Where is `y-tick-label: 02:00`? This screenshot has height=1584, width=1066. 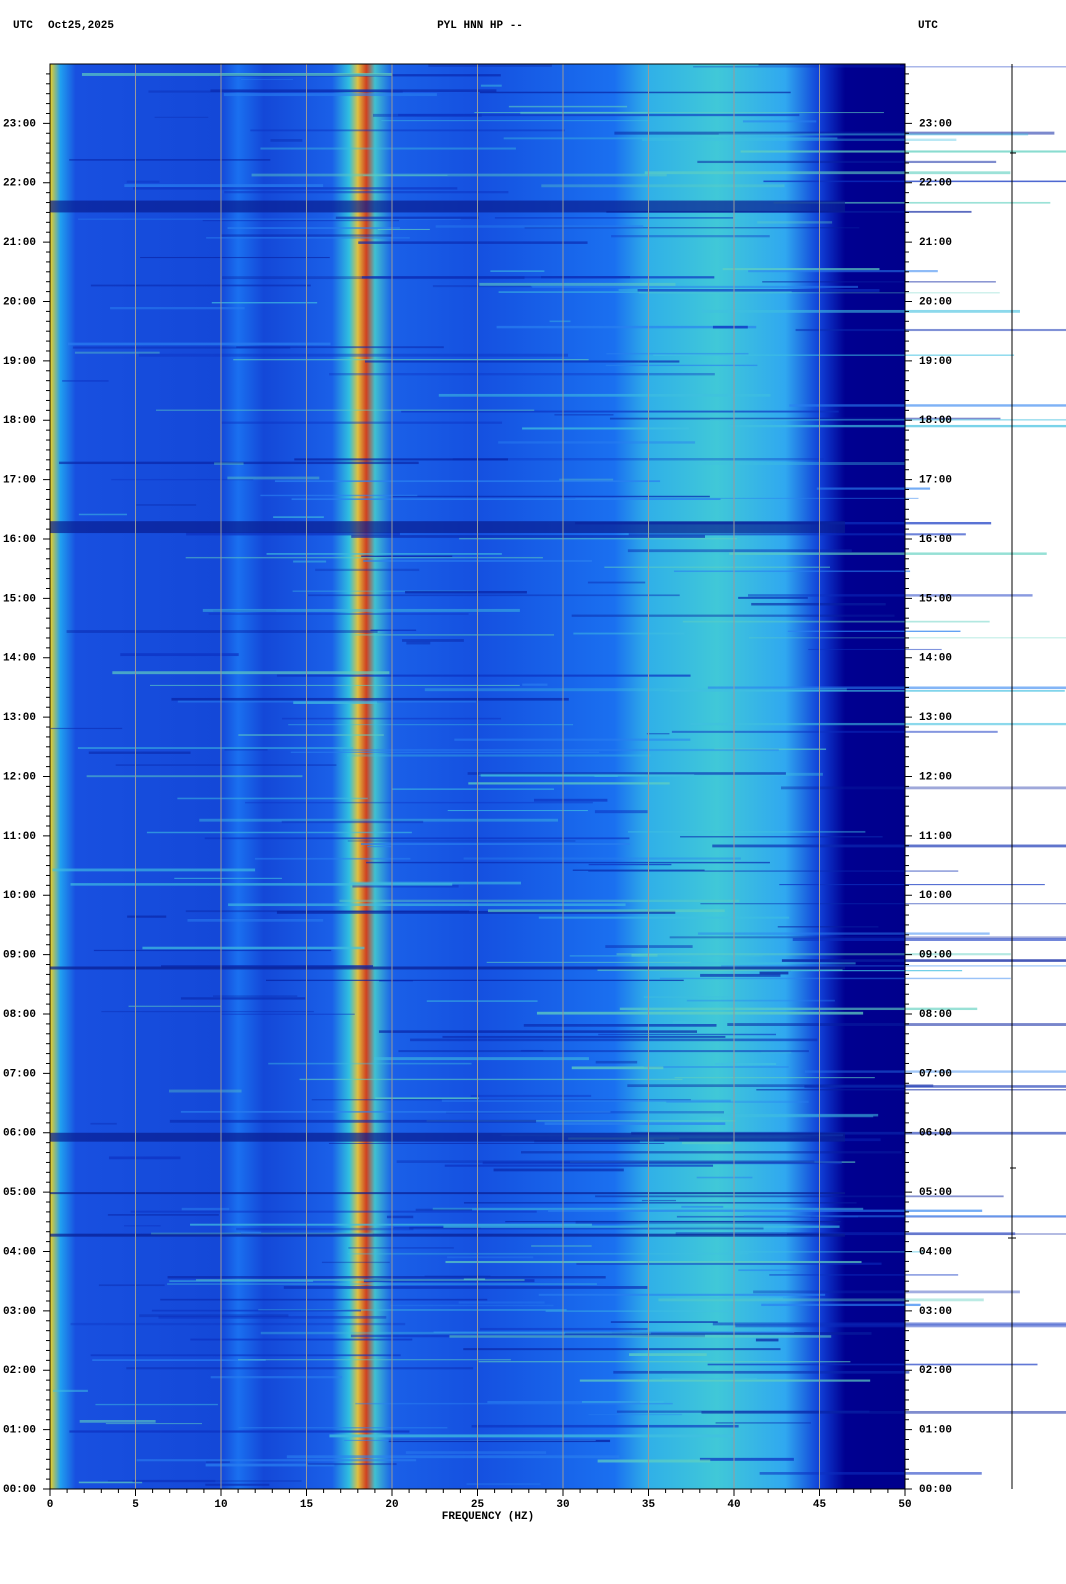
y-tick-label: 02:00 is located at coordinates (935, 1371).